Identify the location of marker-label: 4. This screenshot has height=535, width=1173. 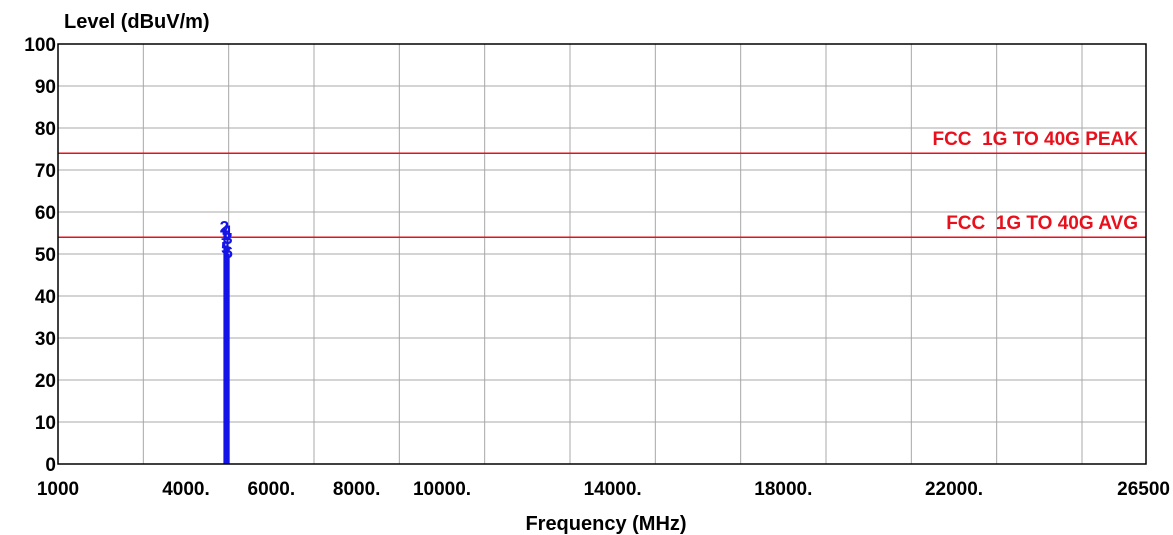
(227, 231).